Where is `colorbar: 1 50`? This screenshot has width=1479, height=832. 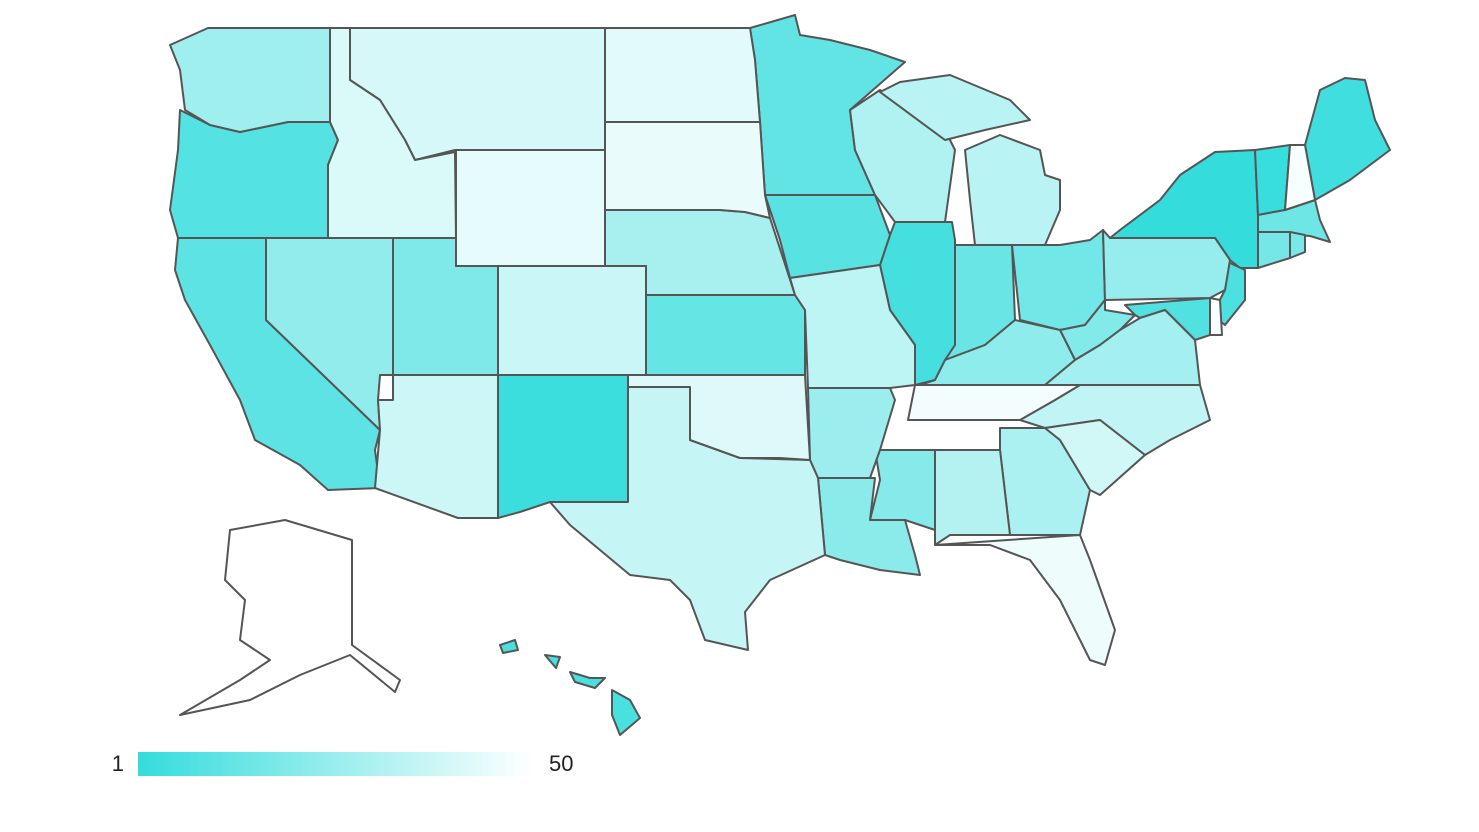
colorbar: 1 50 is located at coordinates (342, 763).